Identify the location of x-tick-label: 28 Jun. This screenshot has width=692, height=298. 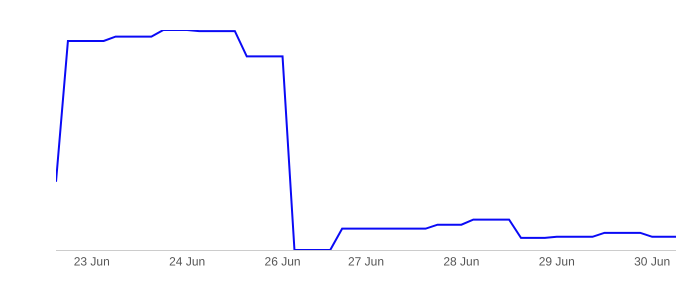
(461, 261).